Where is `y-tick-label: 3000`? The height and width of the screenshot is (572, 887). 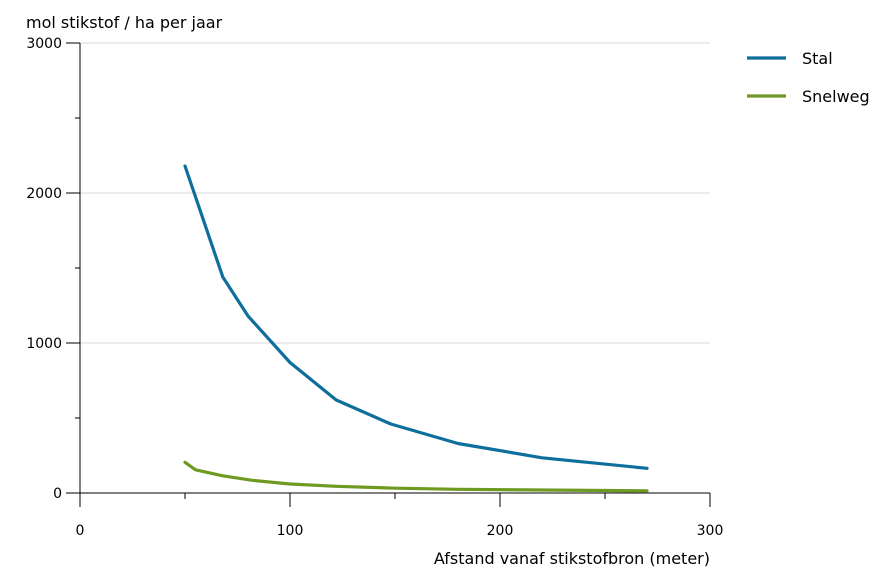 y-tick-label: 3000 is located at coordinates (44, 44).